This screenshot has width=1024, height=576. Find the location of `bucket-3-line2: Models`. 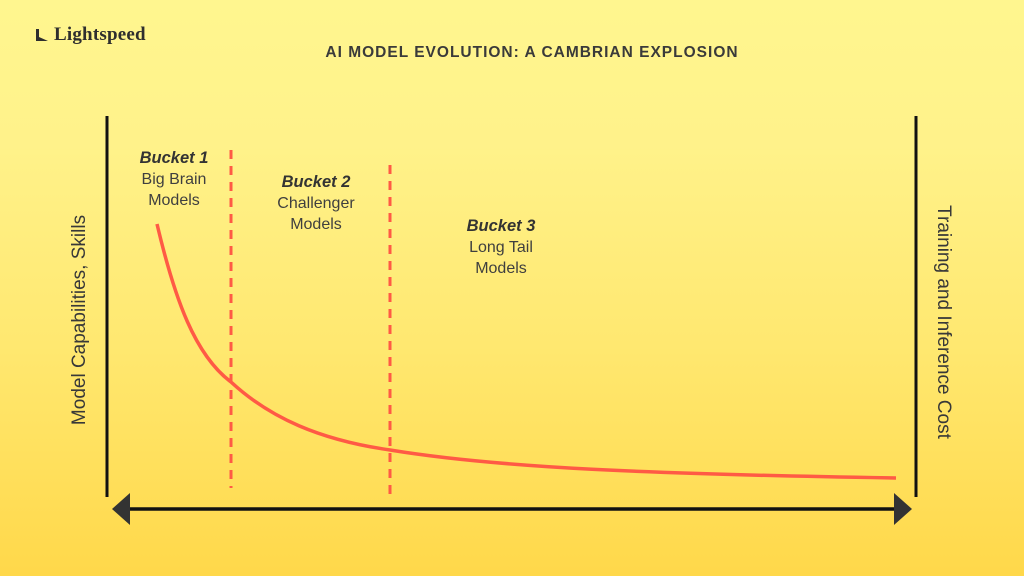

bucket-3-line2: Models is located at coordinates (501, 268).